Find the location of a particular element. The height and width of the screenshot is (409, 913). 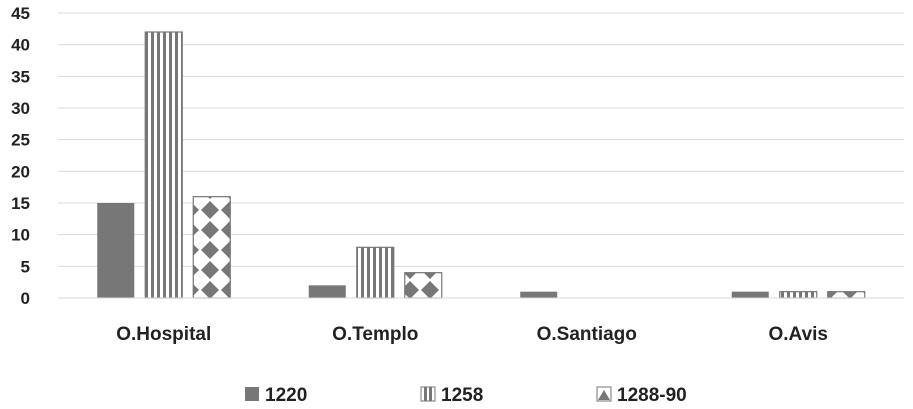

legend-swatch-solid is located at coordinates (252, 394).